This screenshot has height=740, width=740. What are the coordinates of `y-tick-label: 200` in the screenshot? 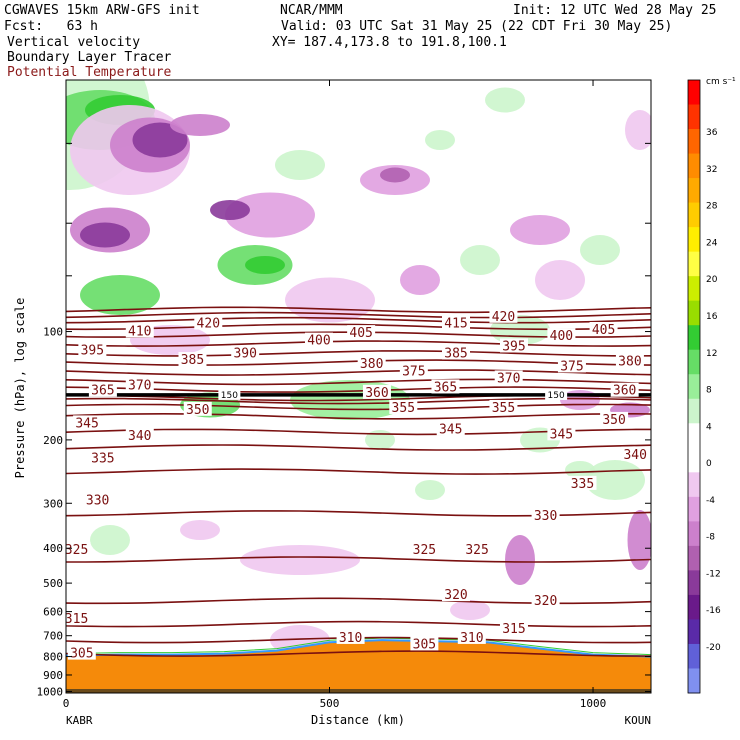 It's located at (53, 440).